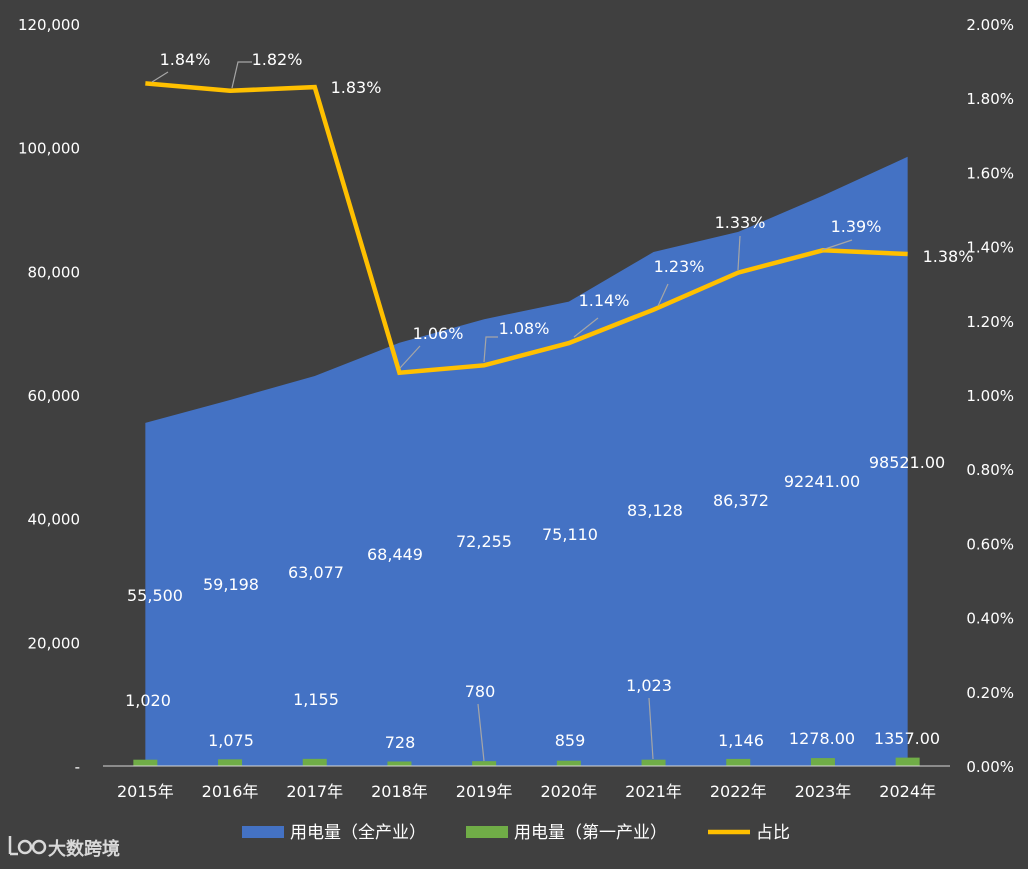 This screenshot has width=1028, height=869. What do you see at coordinates (655, 510) in the screenshot?
I see `data-label-total: 83,128` at bounding box center [655, 510].